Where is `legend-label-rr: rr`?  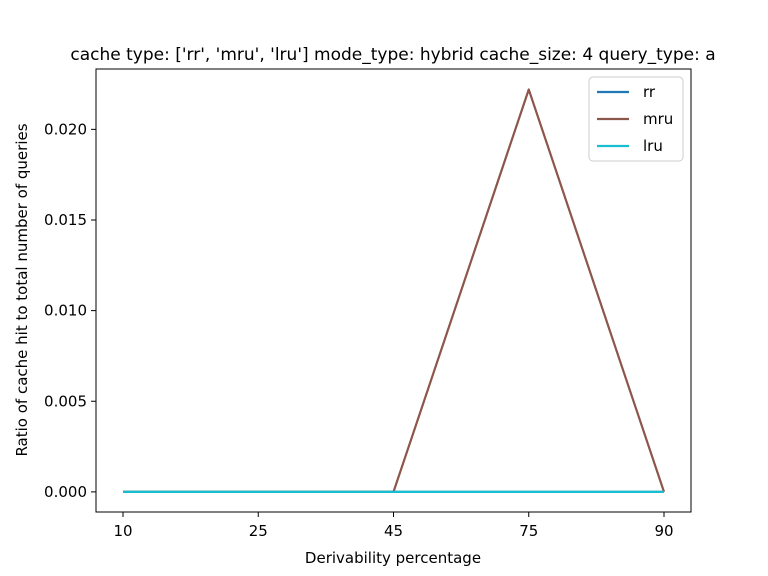 legend-label-rr: rr is located at coordinates (649, 92).